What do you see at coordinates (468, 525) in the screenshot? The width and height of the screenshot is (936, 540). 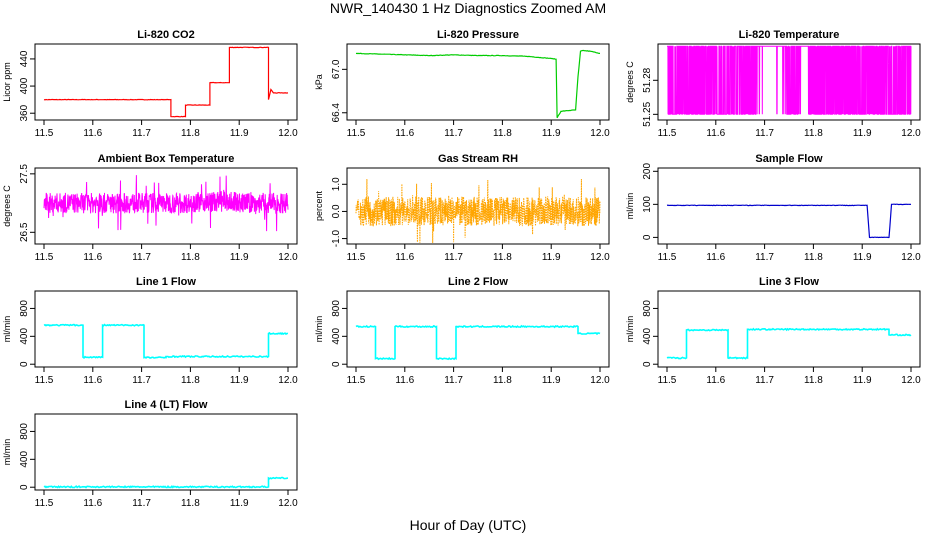 I see `x-axis-label: Hour of Day (UTC)` at bounding box center [468, 525].